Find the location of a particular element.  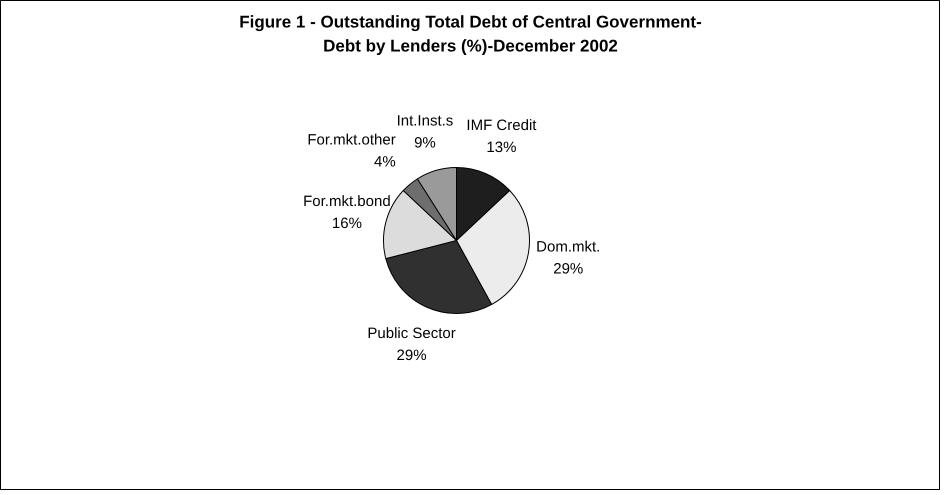

data-label: 9% is located at coordinates (425, 143).